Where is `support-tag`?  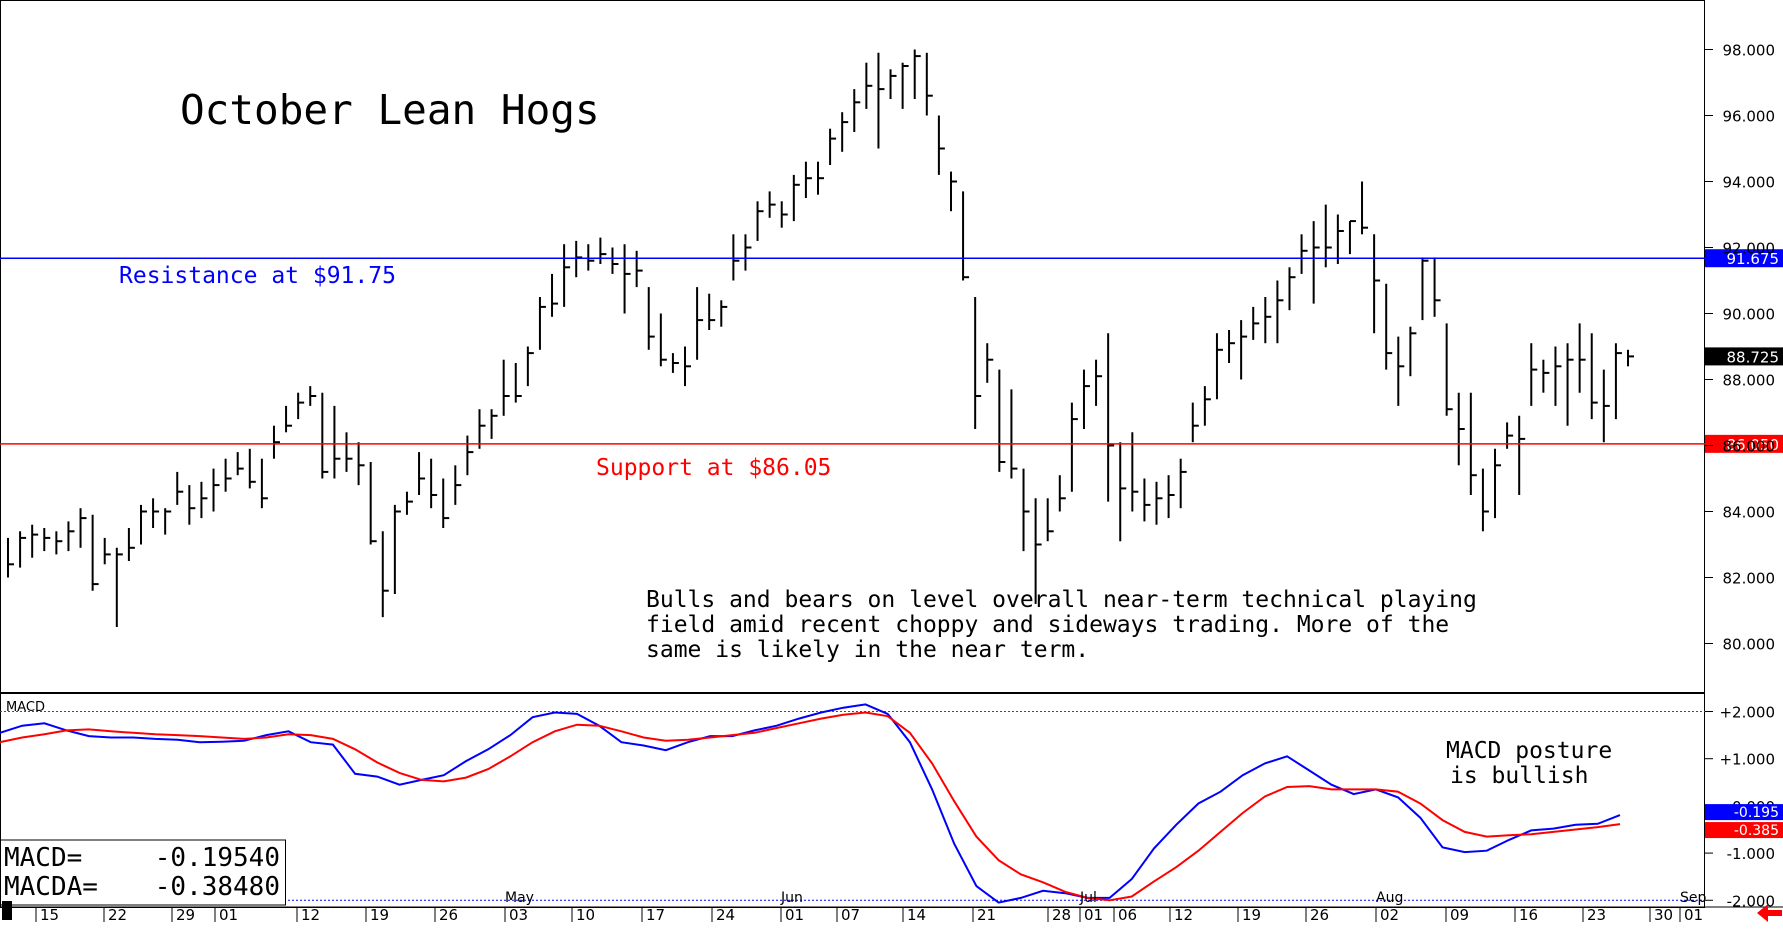
support-tag is located at coordinates (1744, 443).